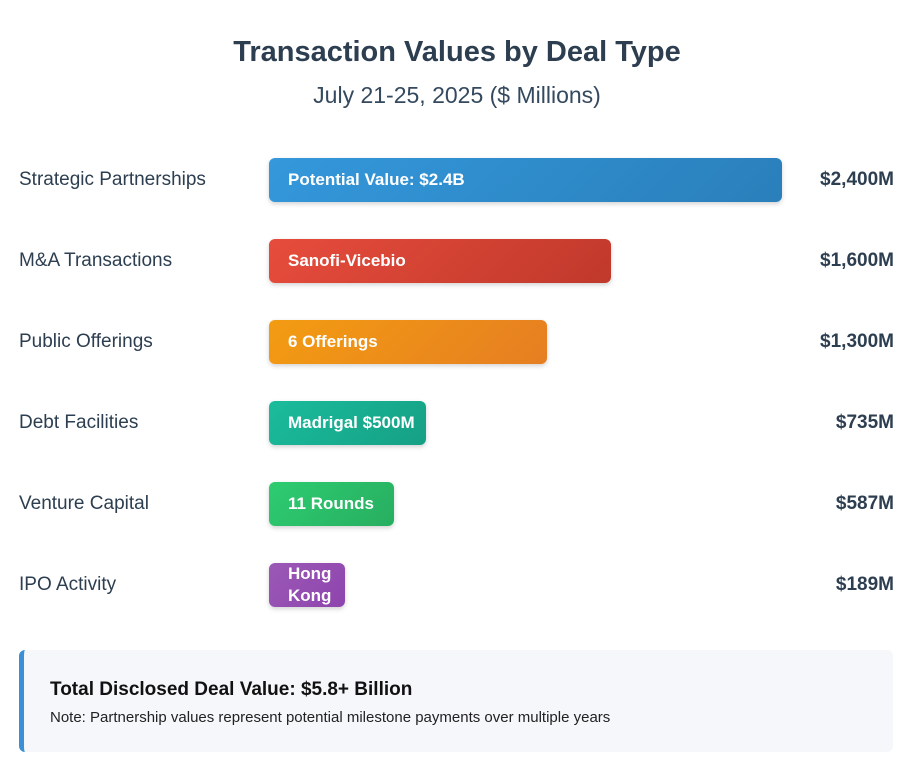 This screenshot has width=924, height=768. What do you see at coordinates (857, 179) in the screenshot?
I see `value-label: $2,400M` at bounding box center [857, 179].